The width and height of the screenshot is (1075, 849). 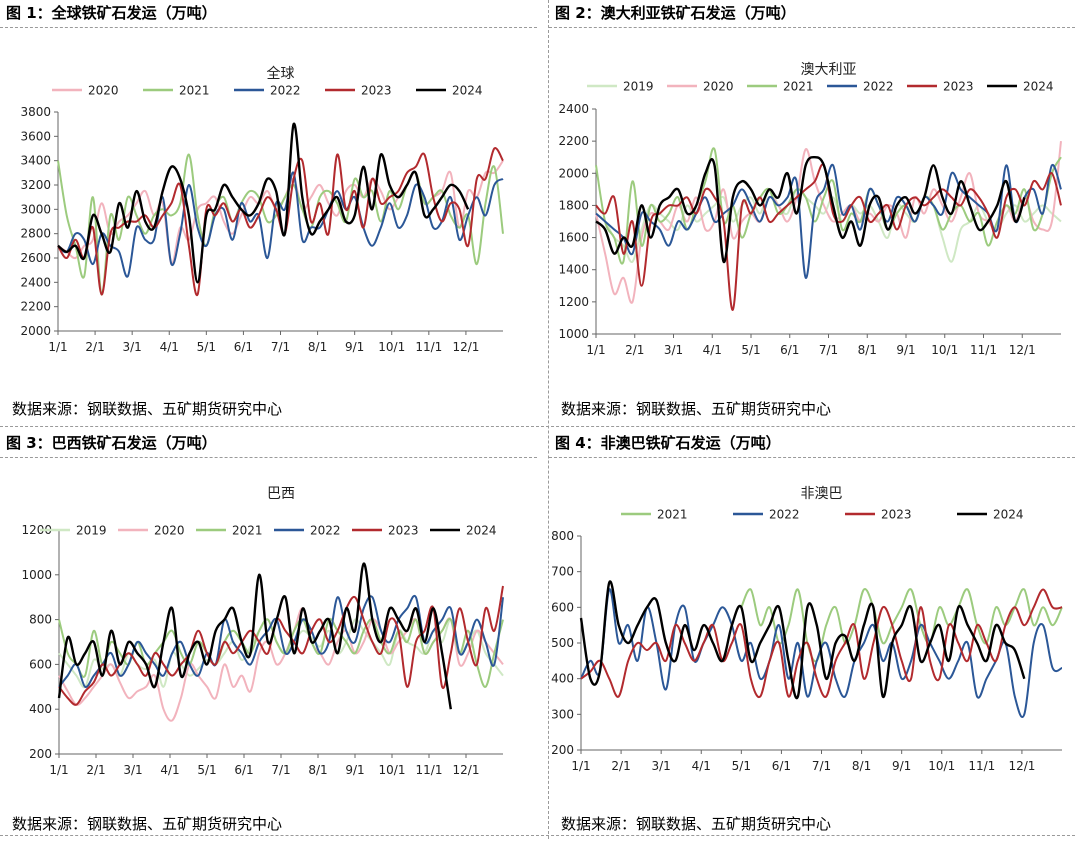 What do you see at coordinates (40, 709) in the screenshot?
I see `y-tick-label: 400` at bounding box center [40, 709].